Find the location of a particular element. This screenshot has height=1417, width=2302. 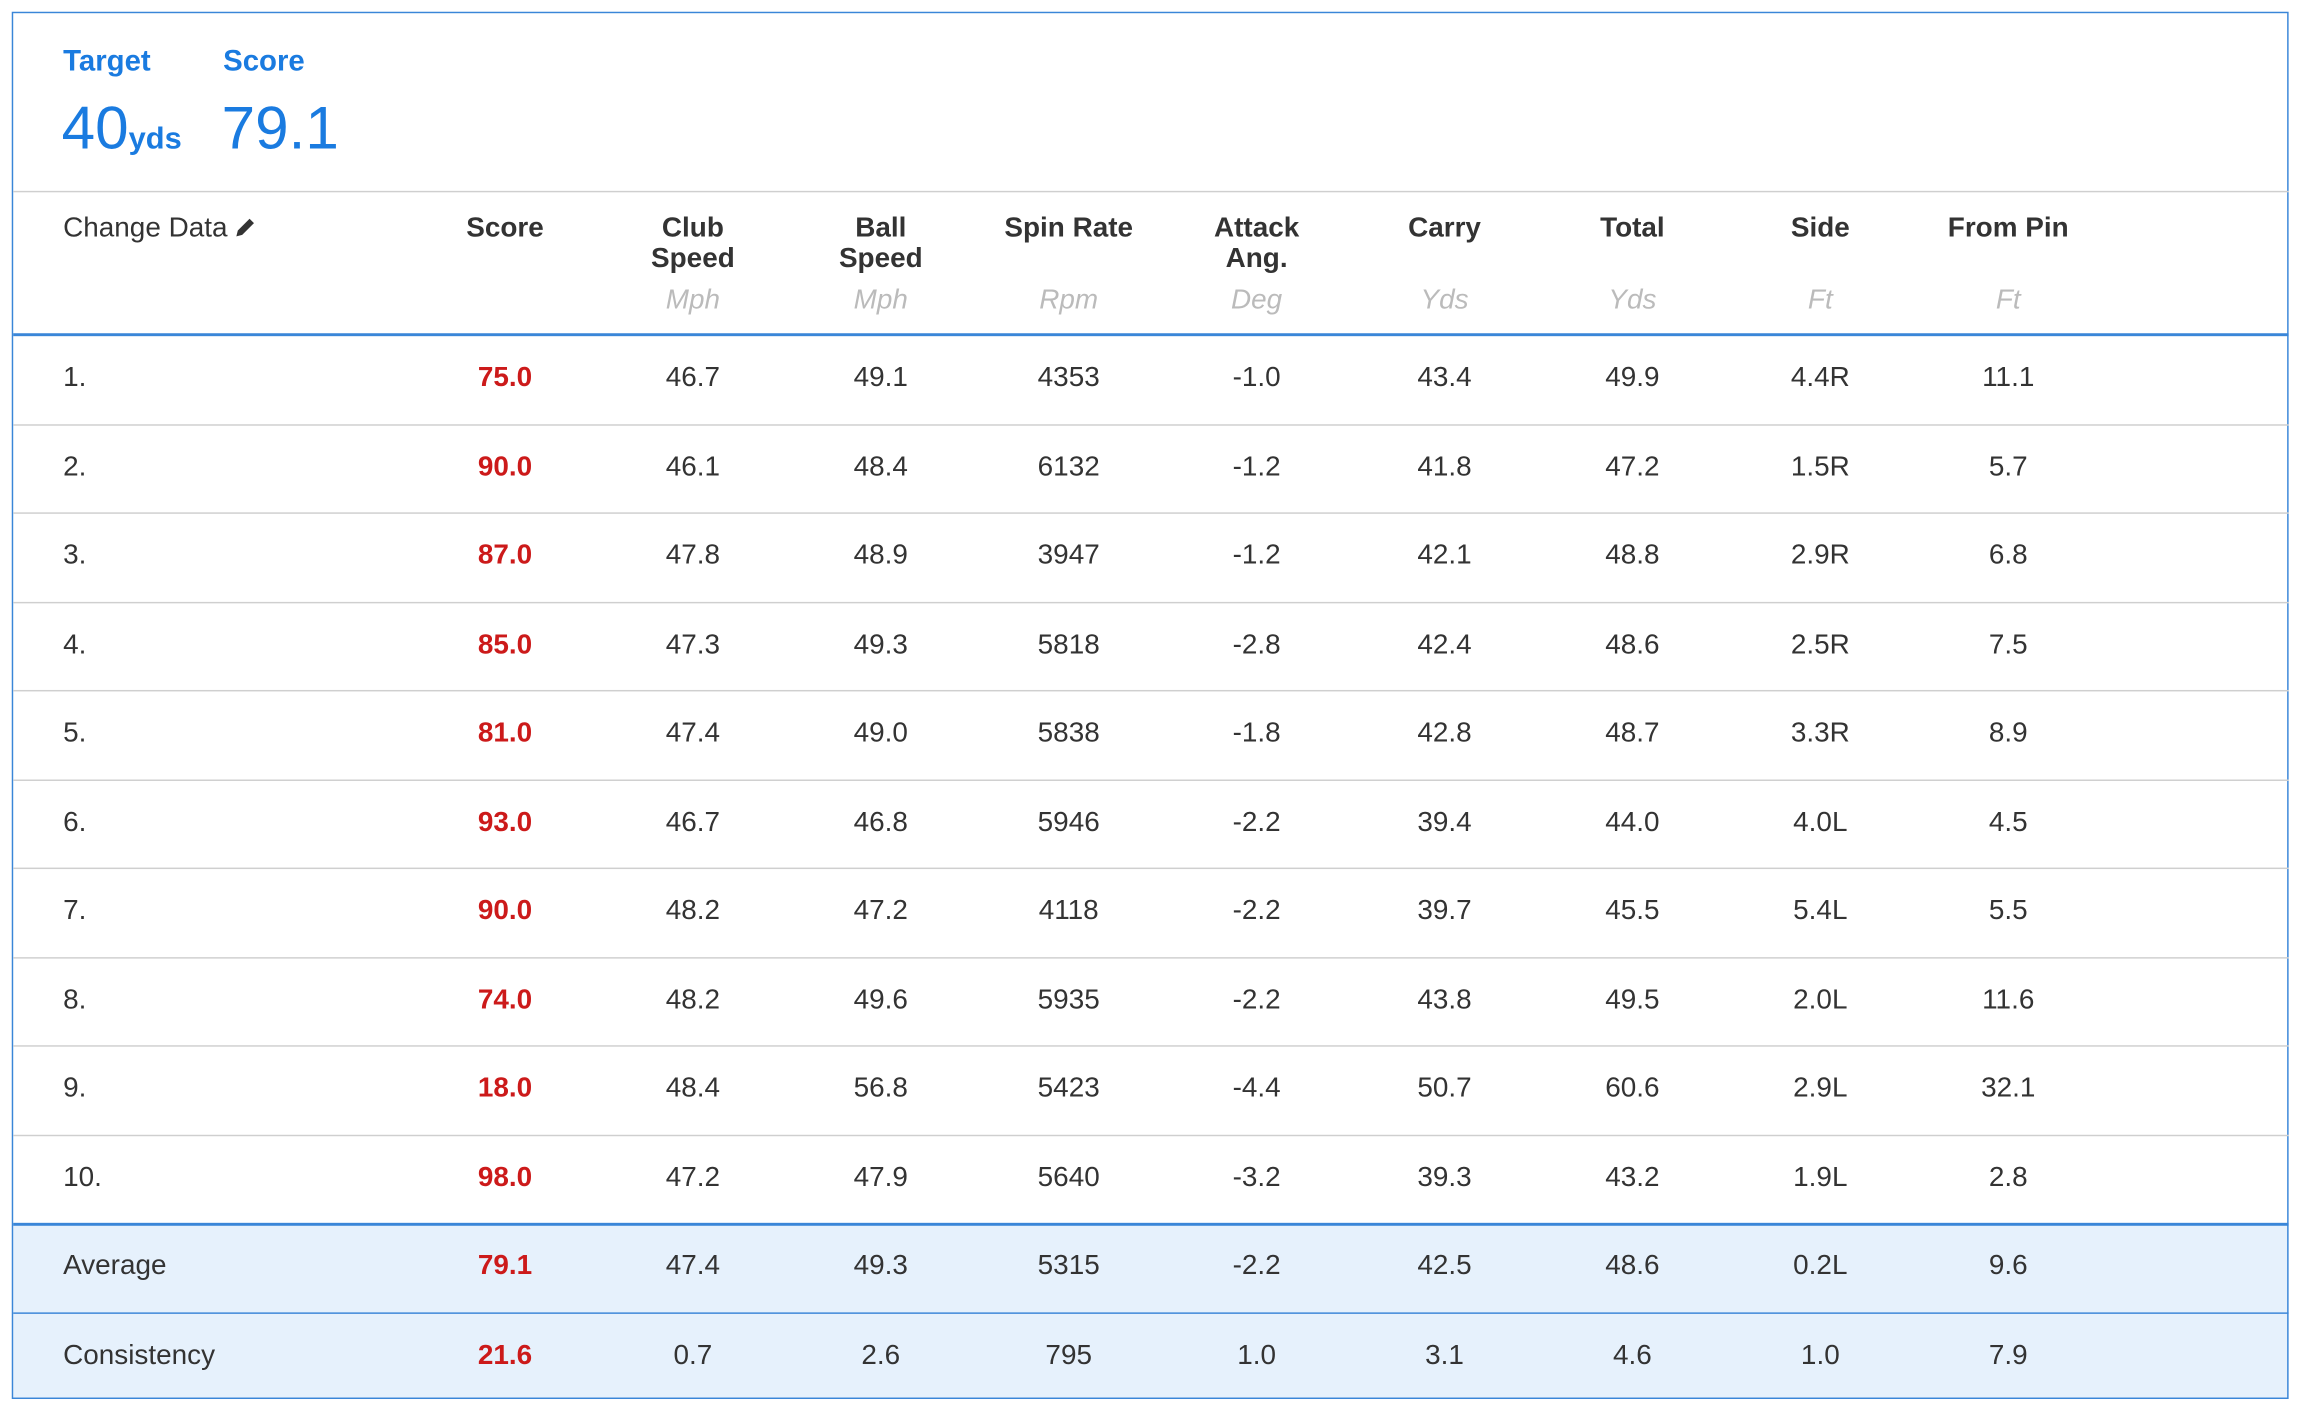

data-cell: 3.1 is located at coordinates (1444, 1355).